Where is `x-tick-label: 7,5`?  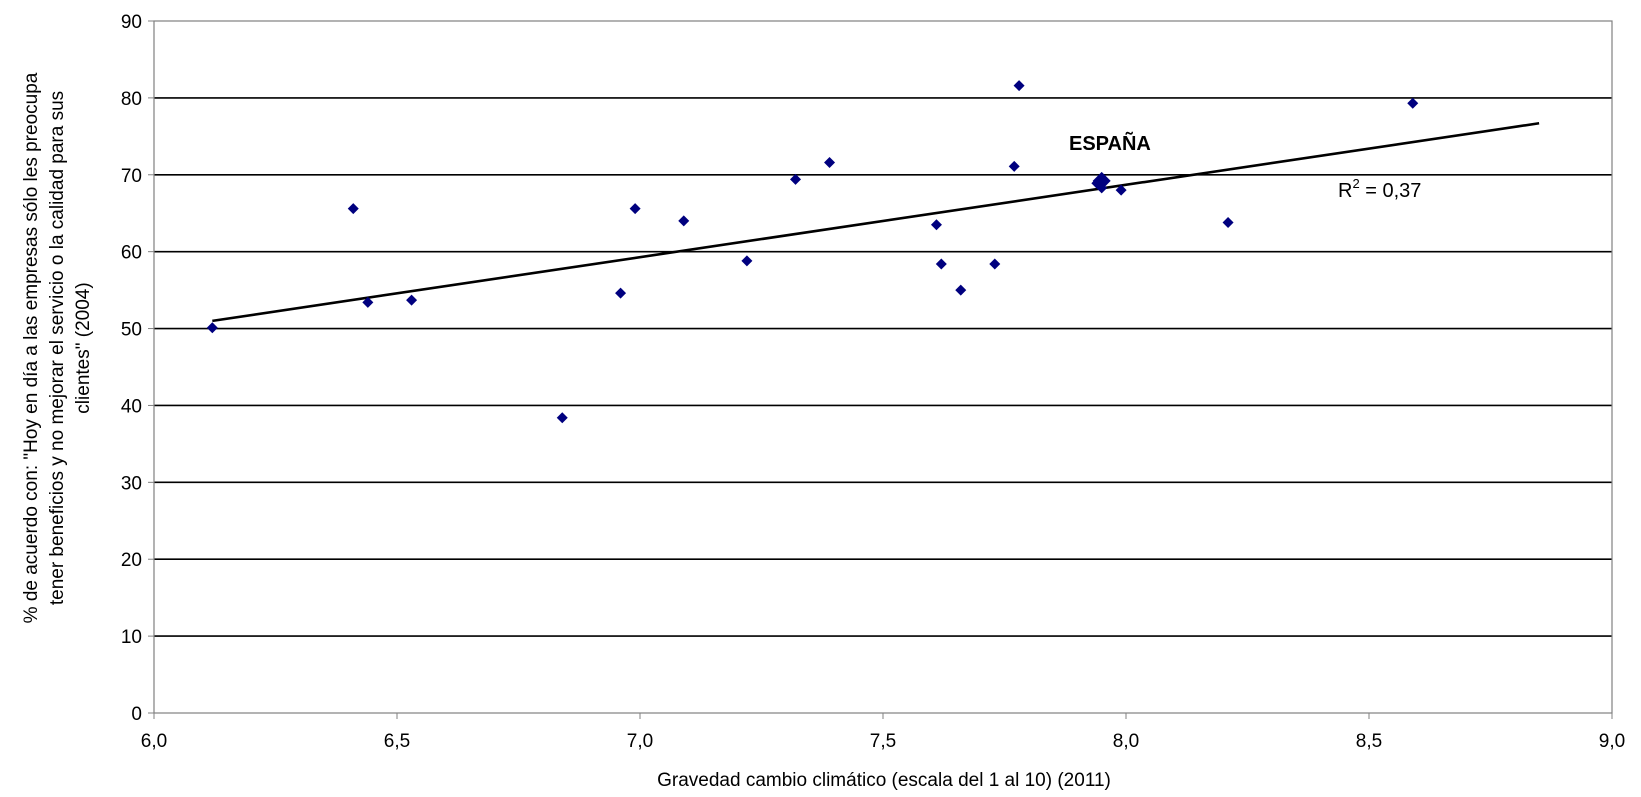
x-tick-label: 7,5 is located at coordinates (883, 741).